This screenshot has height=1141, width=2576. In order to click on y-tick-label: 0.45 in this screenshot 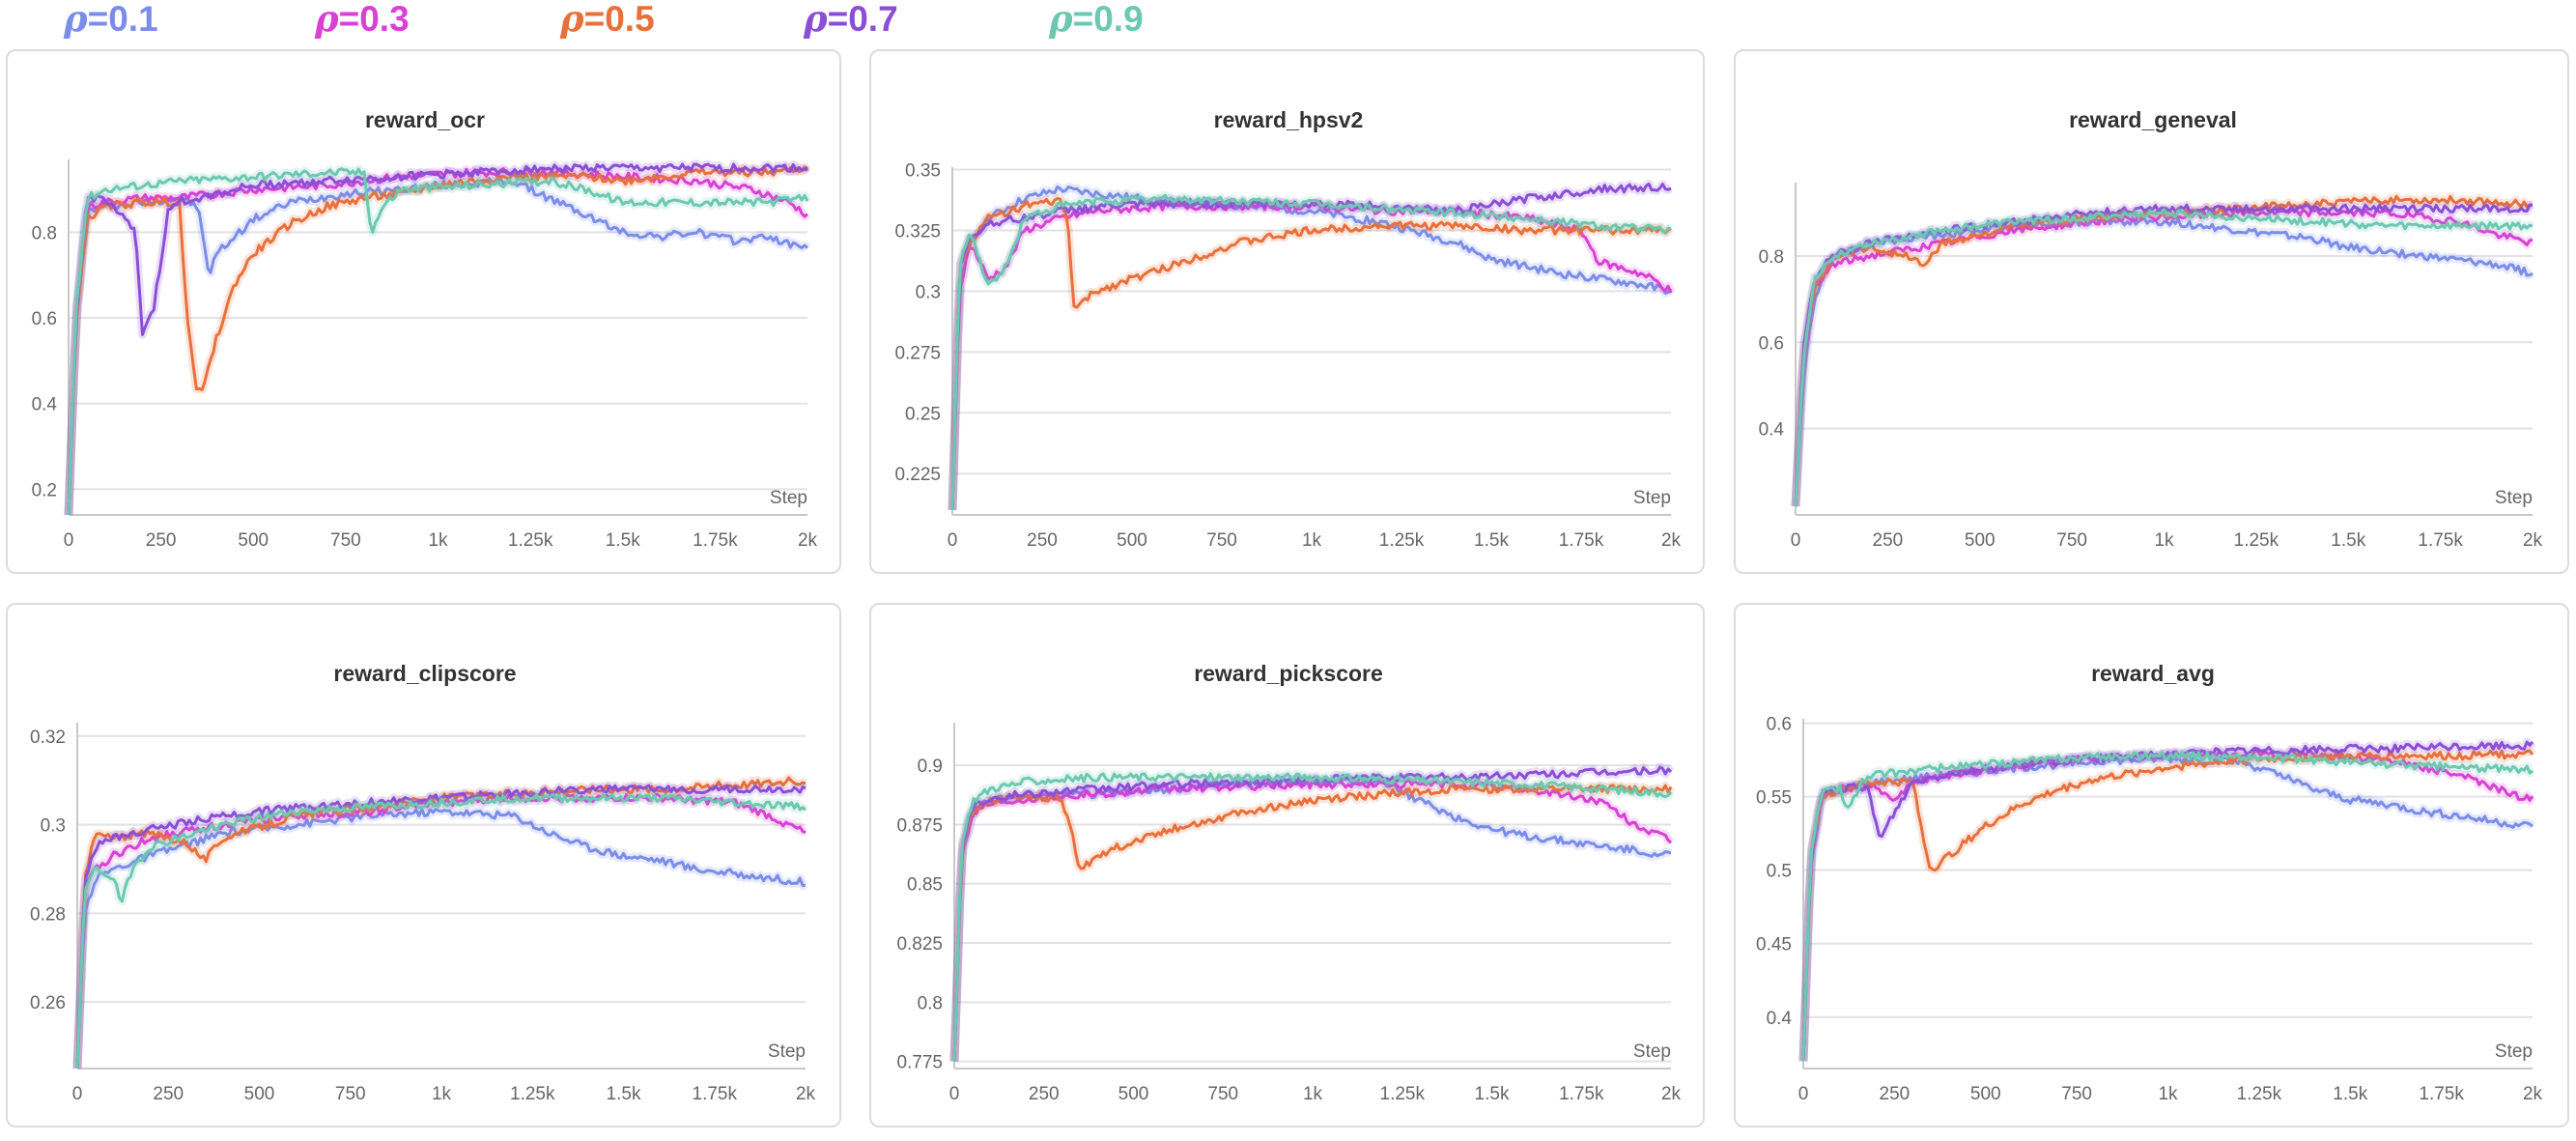, I will do `click(1774, 945)`.